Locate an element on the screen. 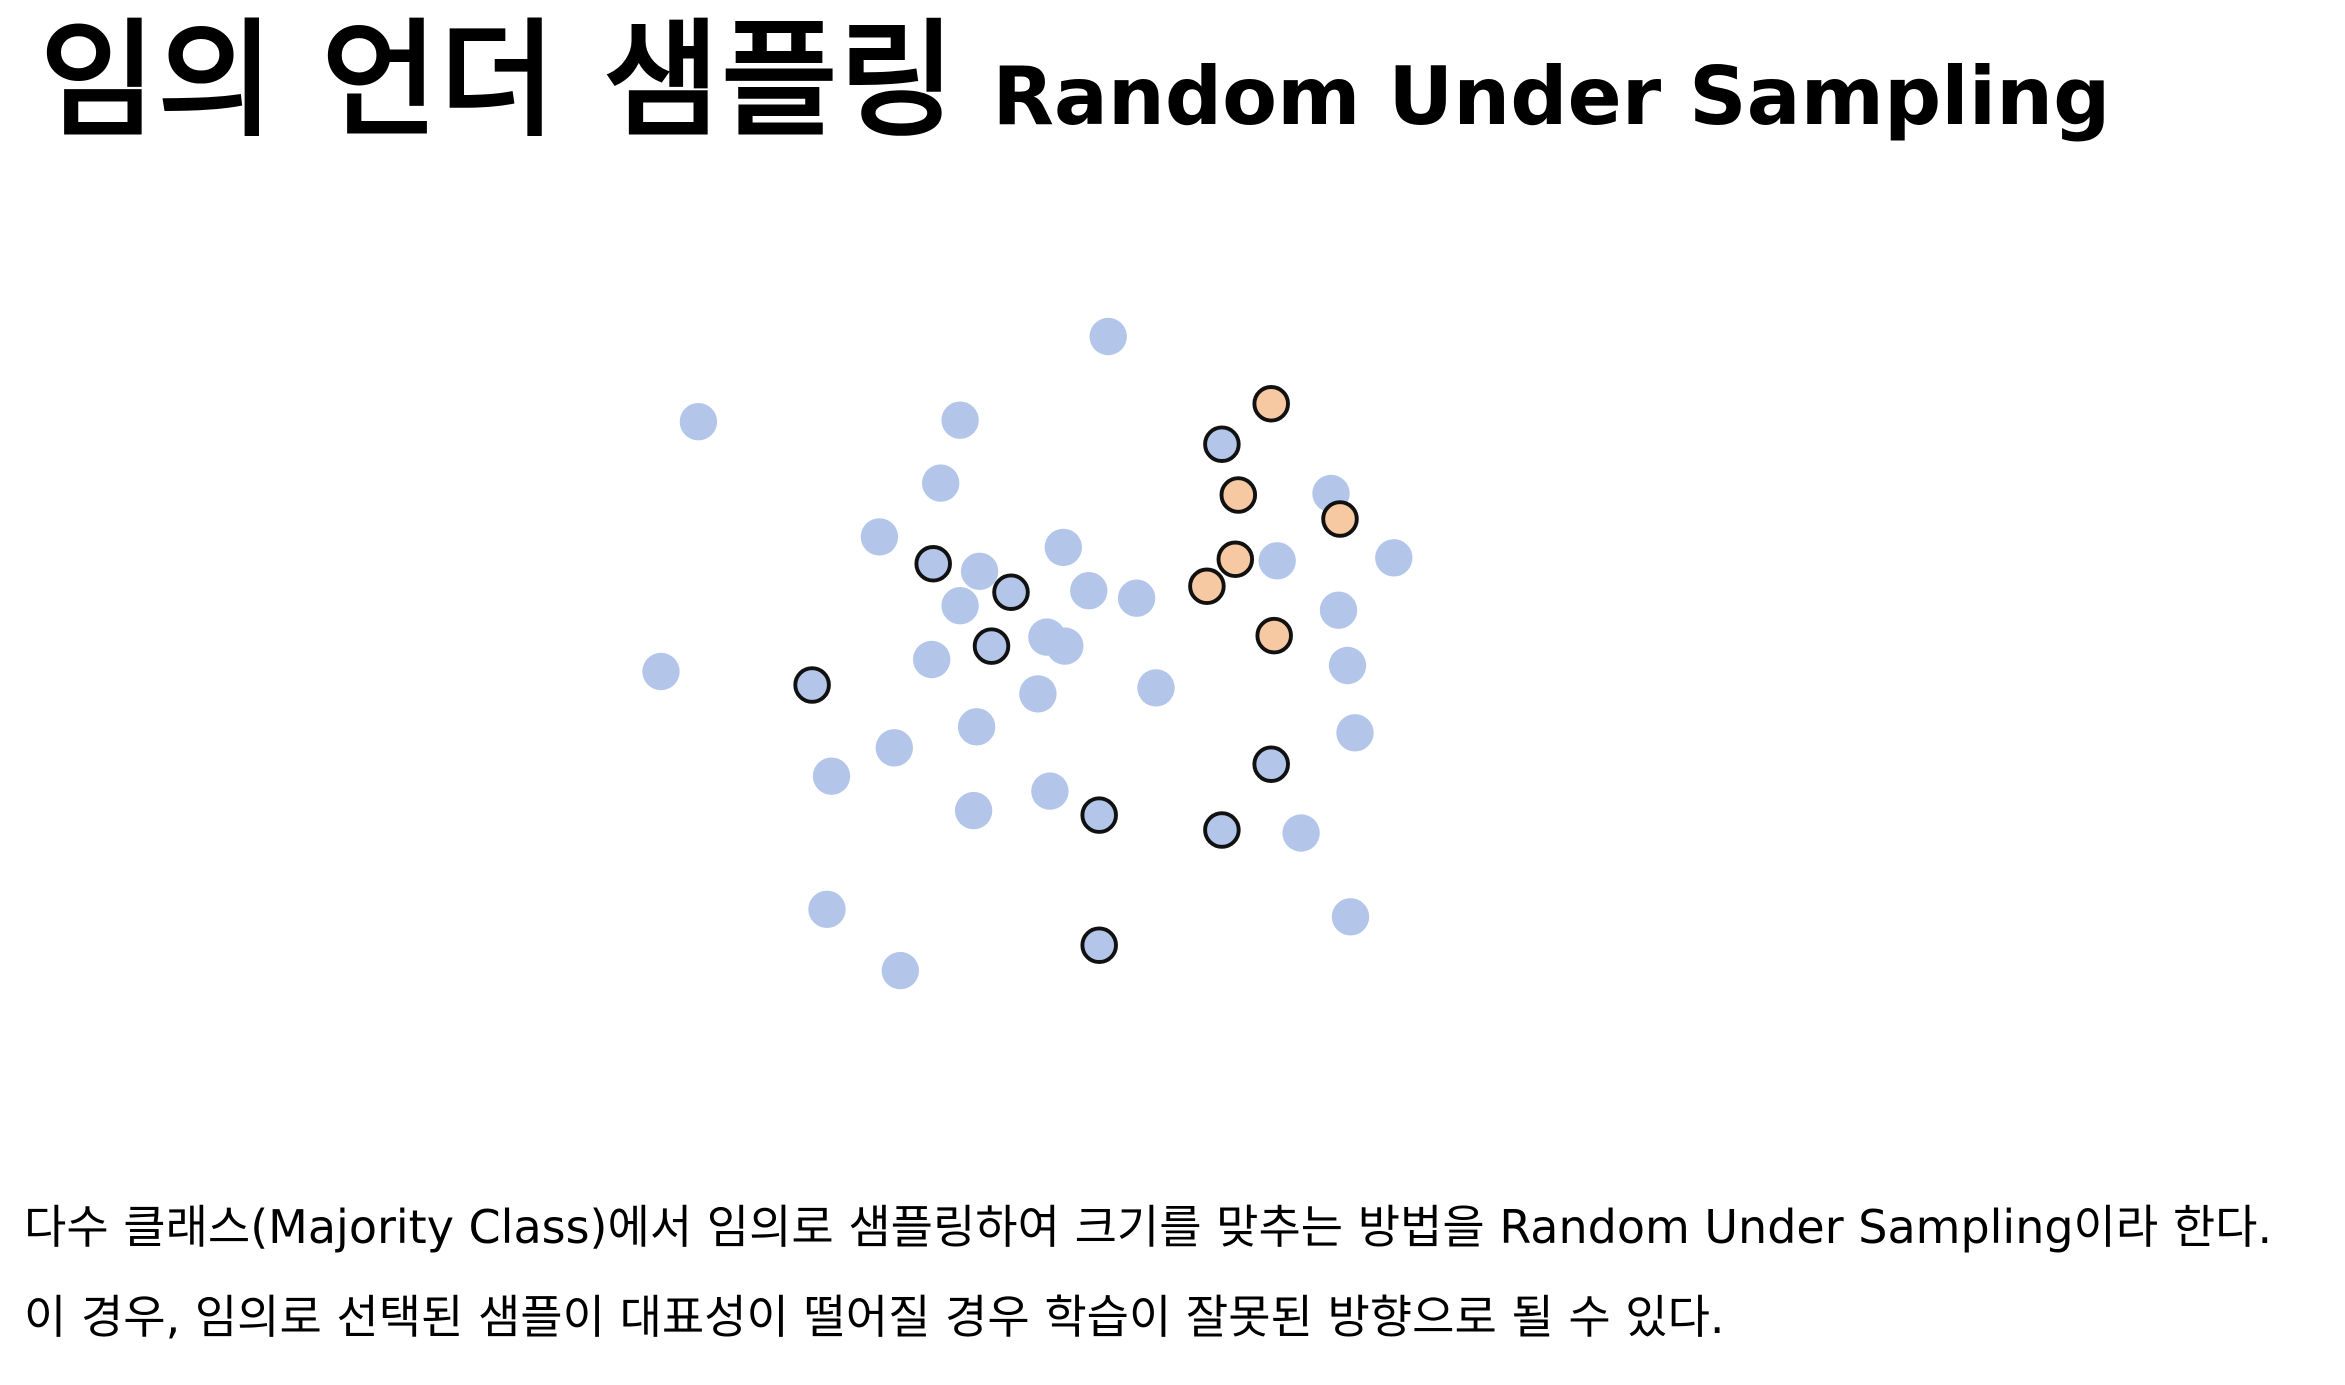 The height and width of the screenshot is (1385, 2345). page-title: 임의 언더 샘플링 Random Under Sampling is located at coordinates (1075, 81).